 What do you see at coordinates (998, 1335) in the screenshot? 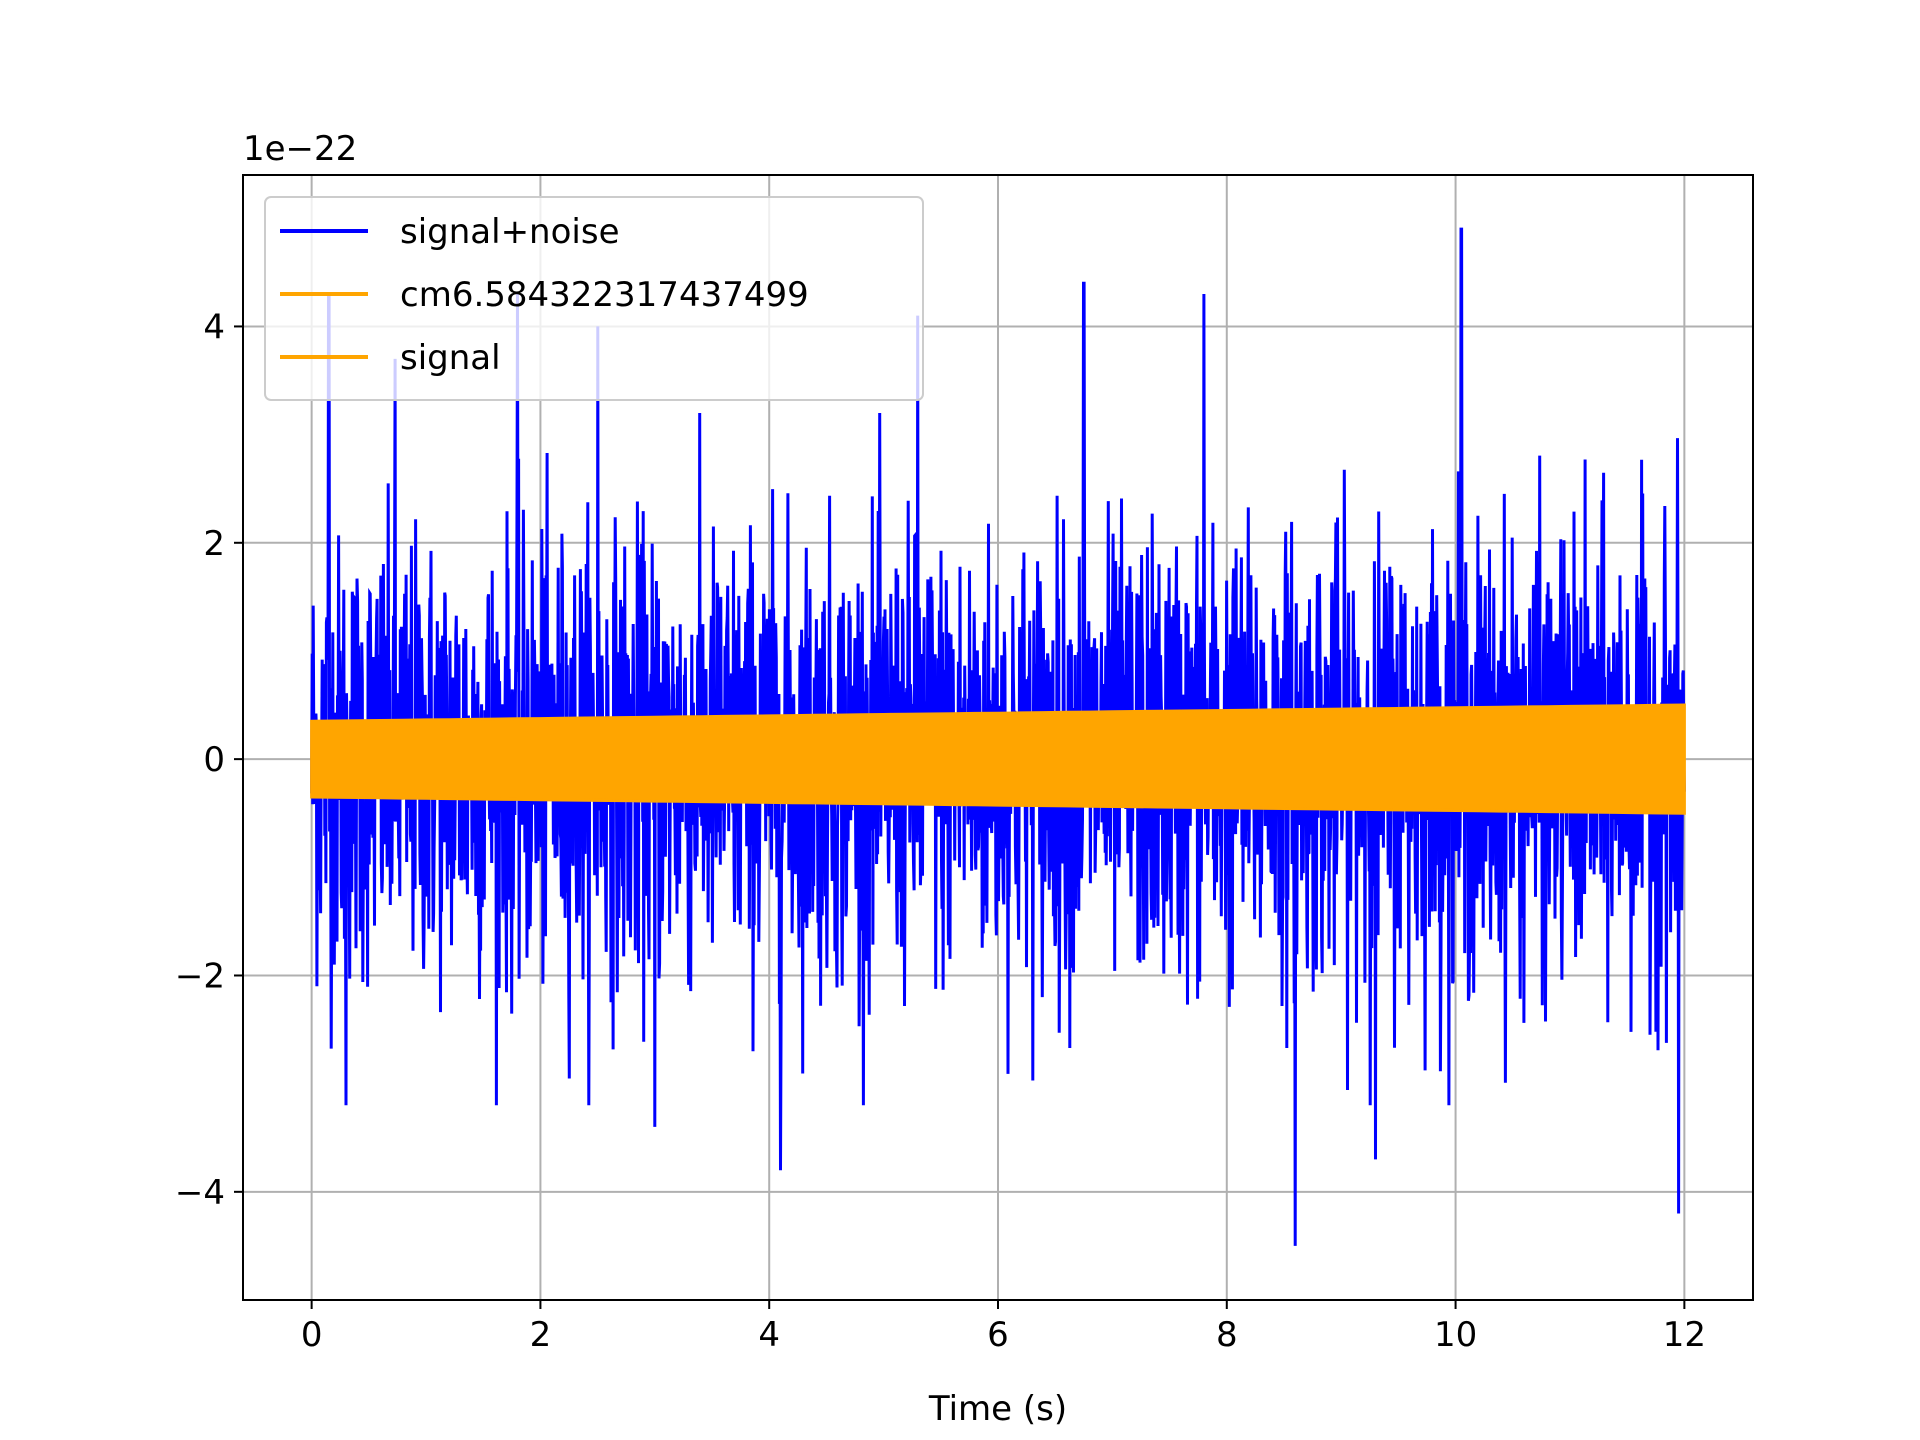
I see `x-tick-label: 6` at bounding box center [998, 1335].